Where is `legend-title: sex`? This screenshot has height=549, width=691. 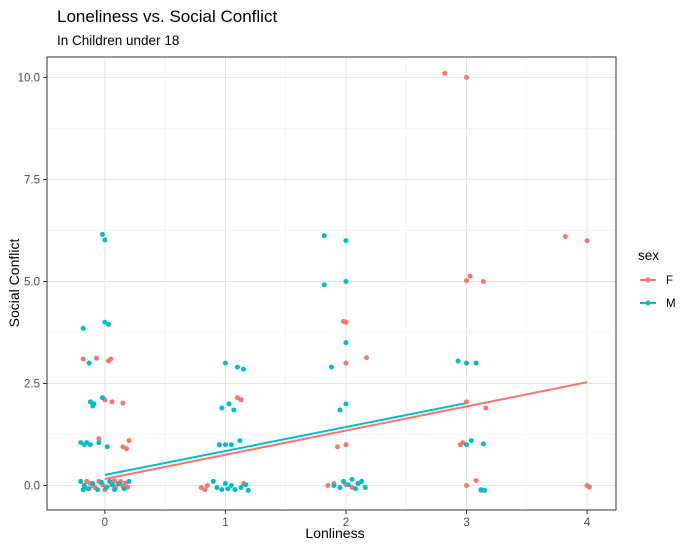
legend-title: sex is located at coordinates (648, 255).